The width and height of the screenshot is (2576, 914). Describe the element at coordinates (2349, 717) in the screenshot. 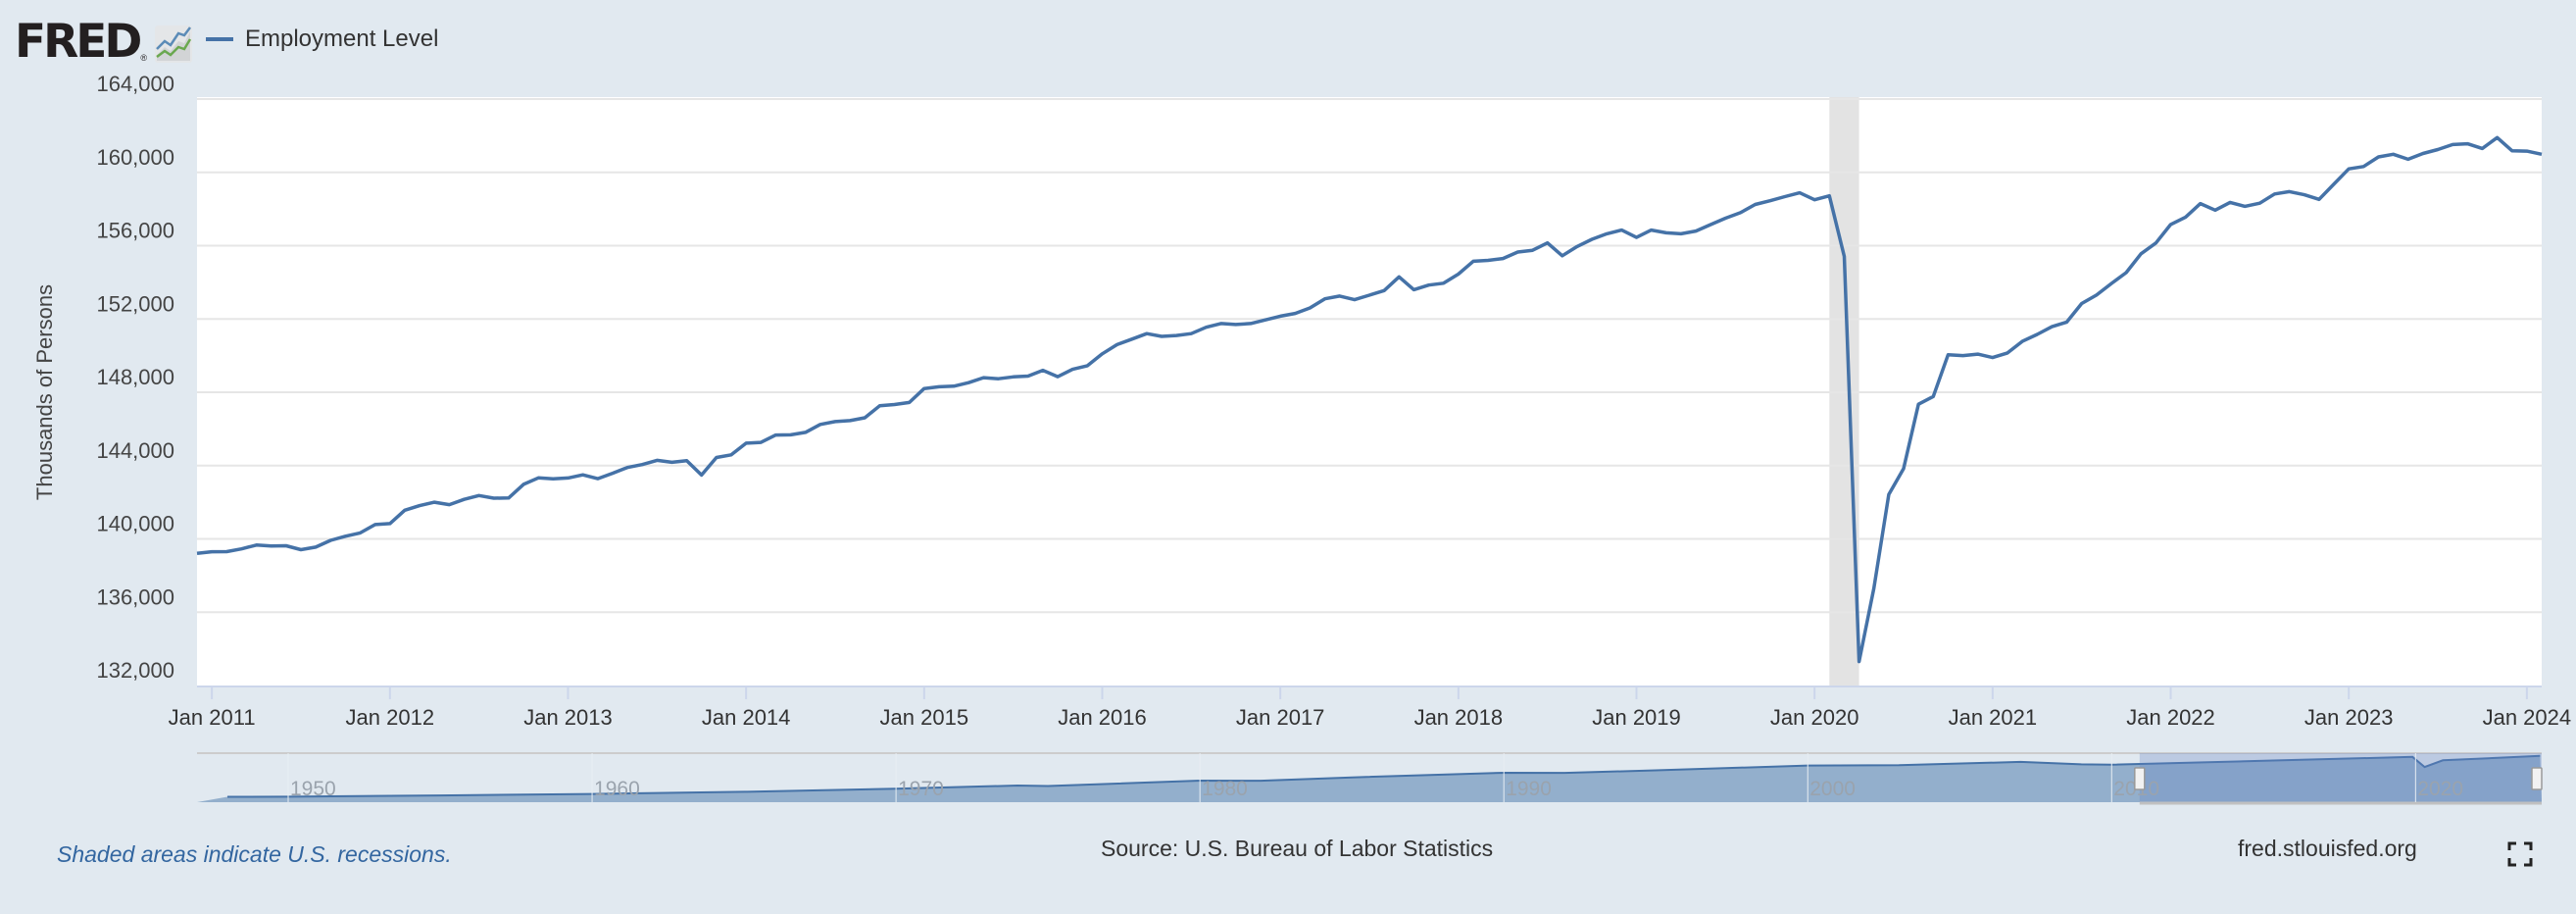

I see `x-tick-label: Jan 2023` at that location.